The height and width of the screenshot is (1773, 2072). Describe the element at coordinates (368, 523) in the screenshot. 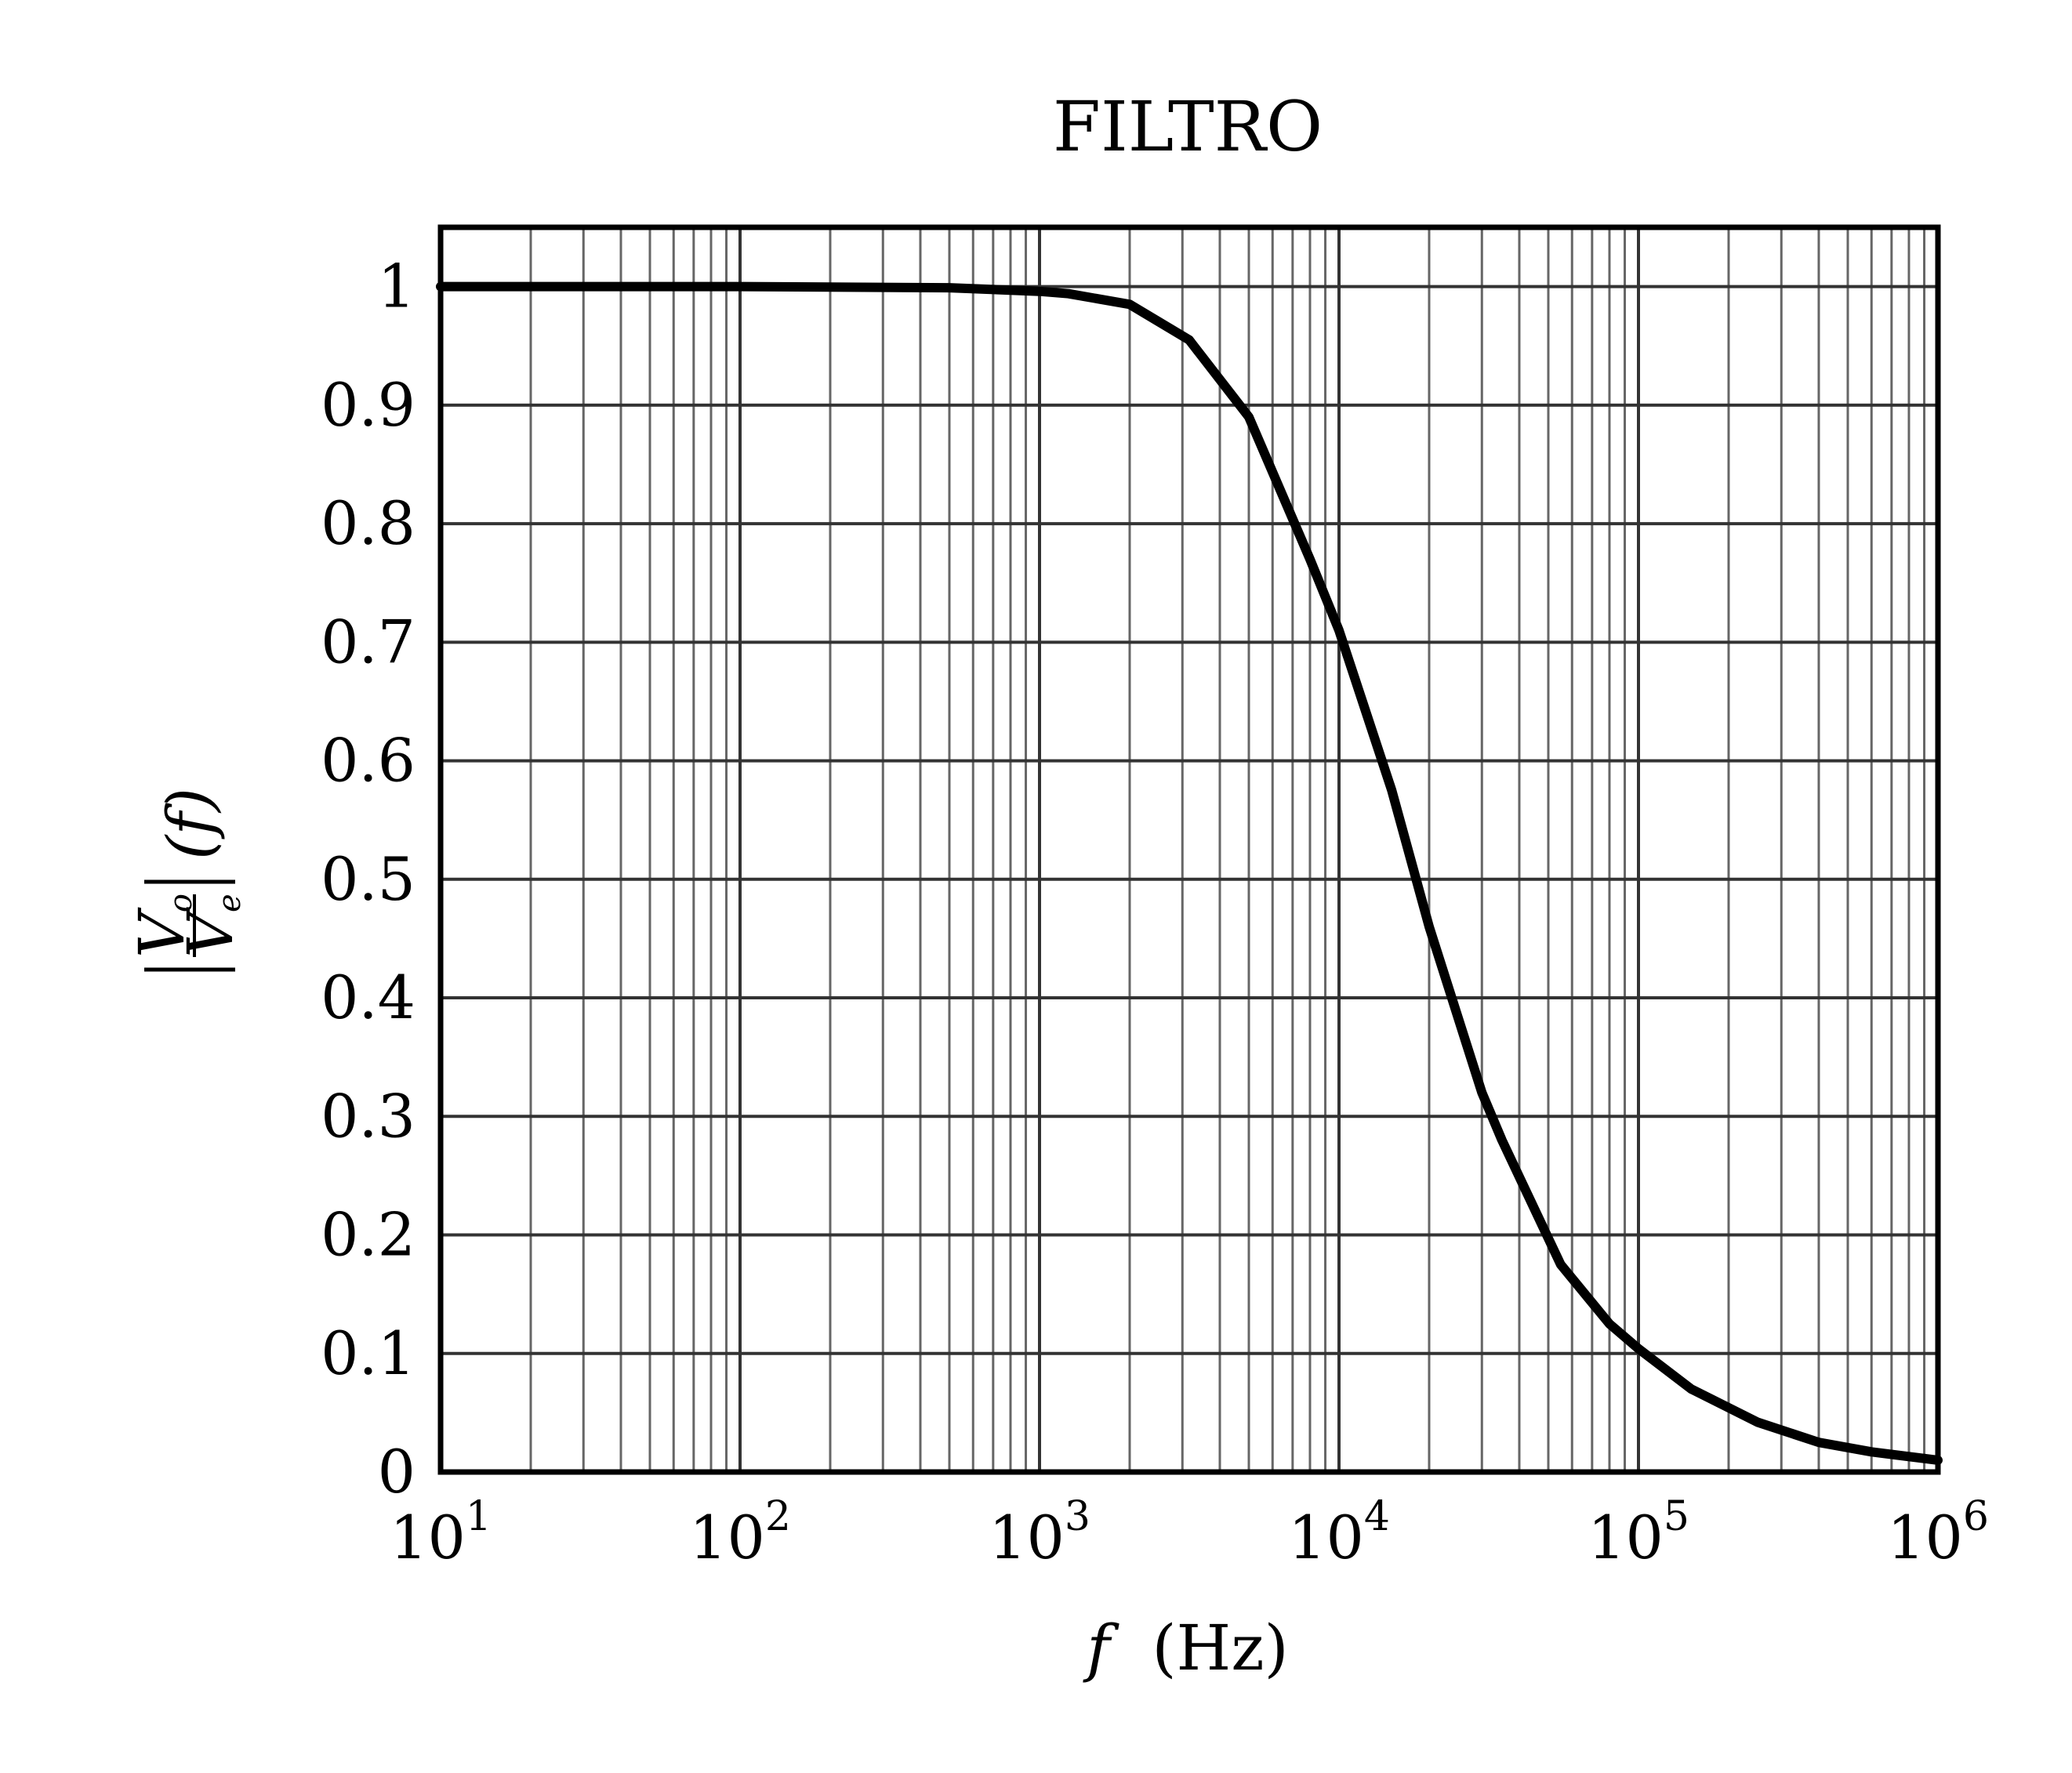

I see `y-tick-label: 0.8` at that location.